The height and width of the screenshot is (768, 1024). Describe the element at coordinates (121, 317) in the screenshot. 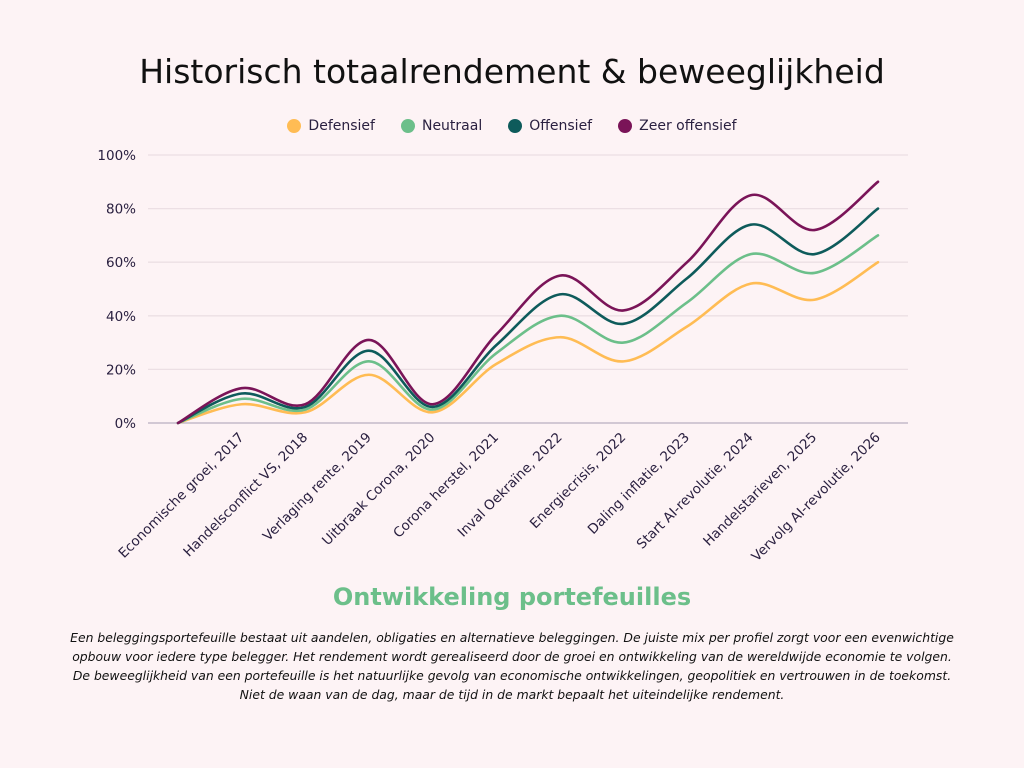

I see `y-tick-label: 40%` at that location.